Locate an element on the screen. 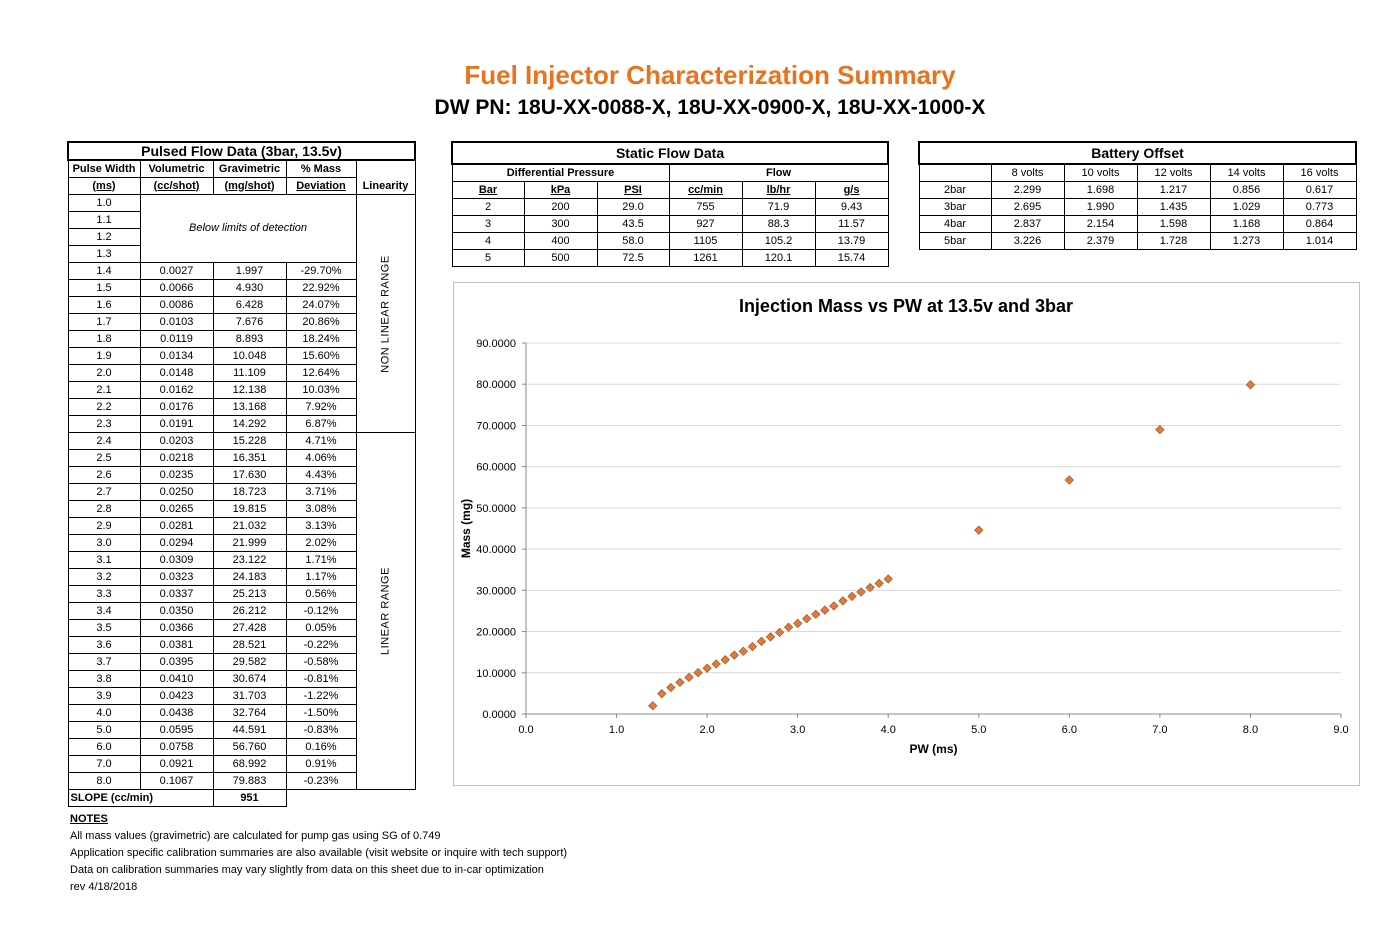 This screenshot has height=930, width=1400. table-cell: 43.5 is located at coordinates (633, 224).